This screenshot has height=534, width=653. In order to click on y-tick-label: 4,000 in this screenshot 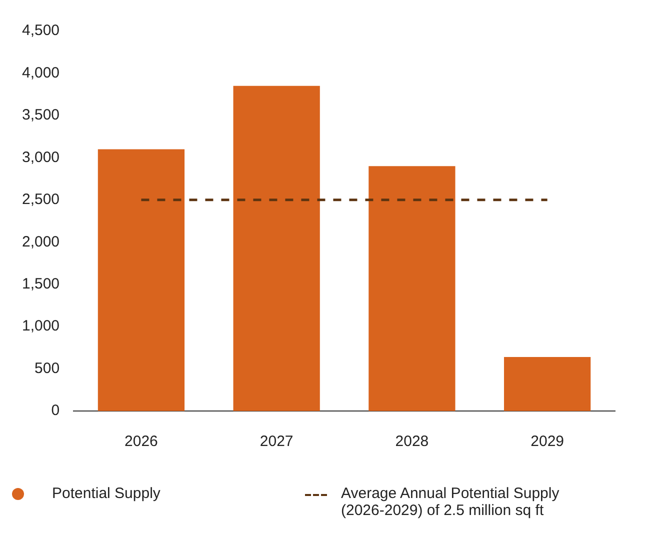, I will do `click(41, 73)`.